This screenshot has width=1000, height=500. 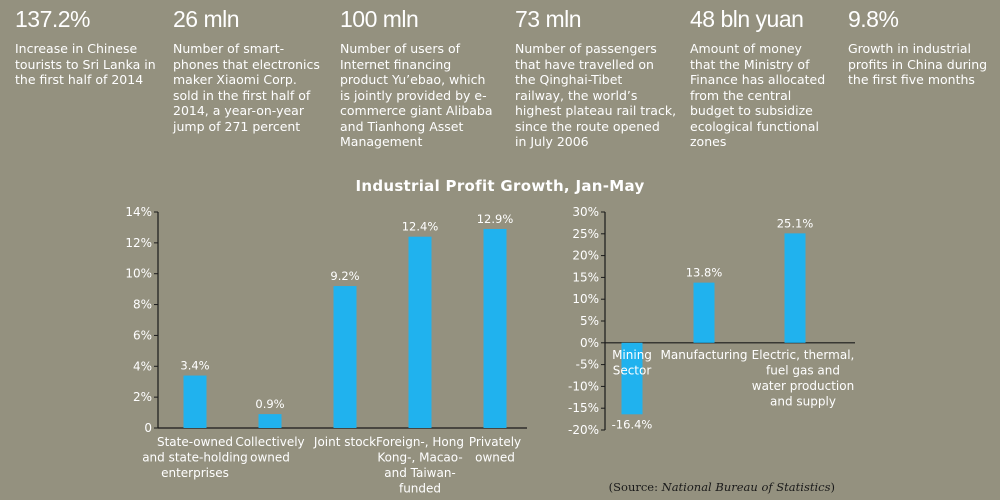 What do you see at coordinates (419, 458) in the screenshot?
I see `category-label: Kong-, Macao-` at bounding box center [419, 458].